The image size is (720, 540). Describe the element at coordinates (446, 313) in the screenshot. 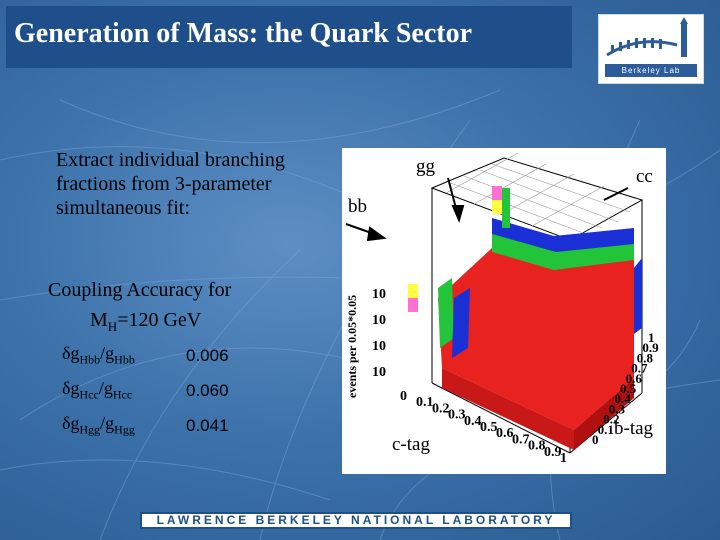

I see `green-band-left` at that location.